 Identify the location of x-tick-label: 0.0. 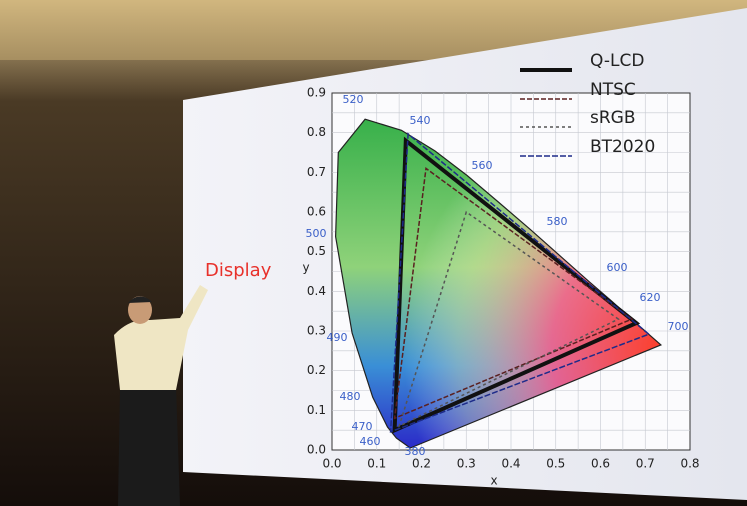
(331, 464).